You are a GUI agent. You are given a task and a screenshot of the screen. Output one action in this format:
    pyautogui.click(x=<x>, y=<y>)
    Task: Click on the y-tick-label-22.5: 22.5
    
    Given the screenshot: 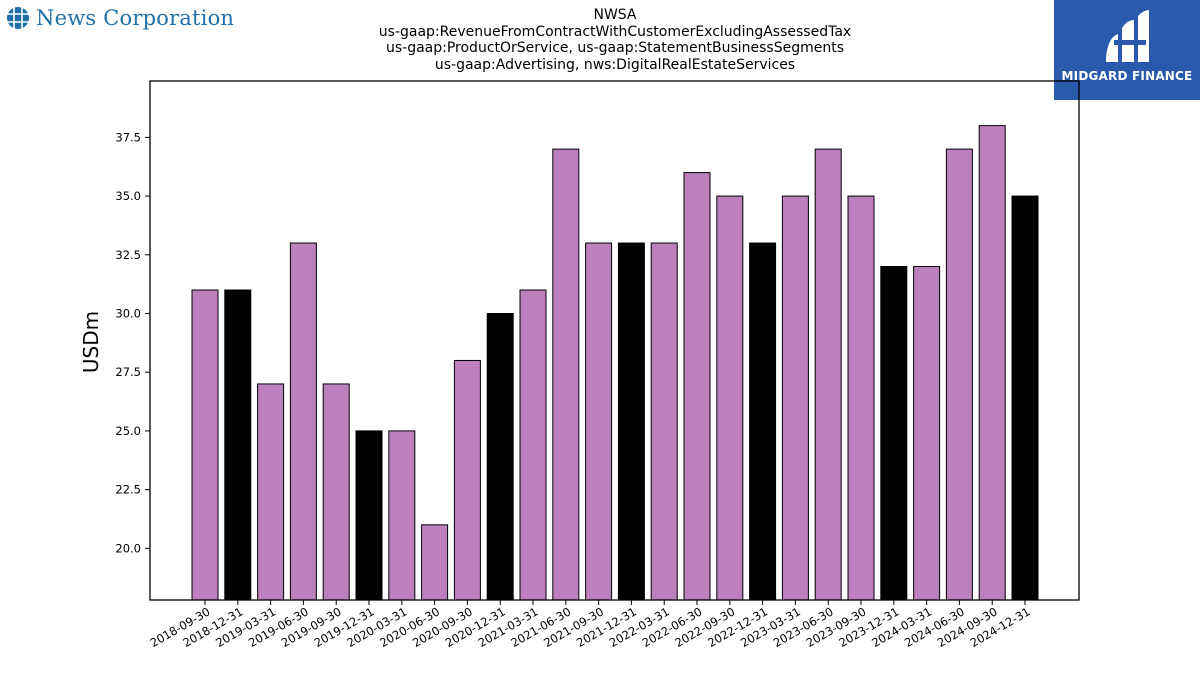 What is the action you would take?
    pyautogui.click(x=128, y=490)
    